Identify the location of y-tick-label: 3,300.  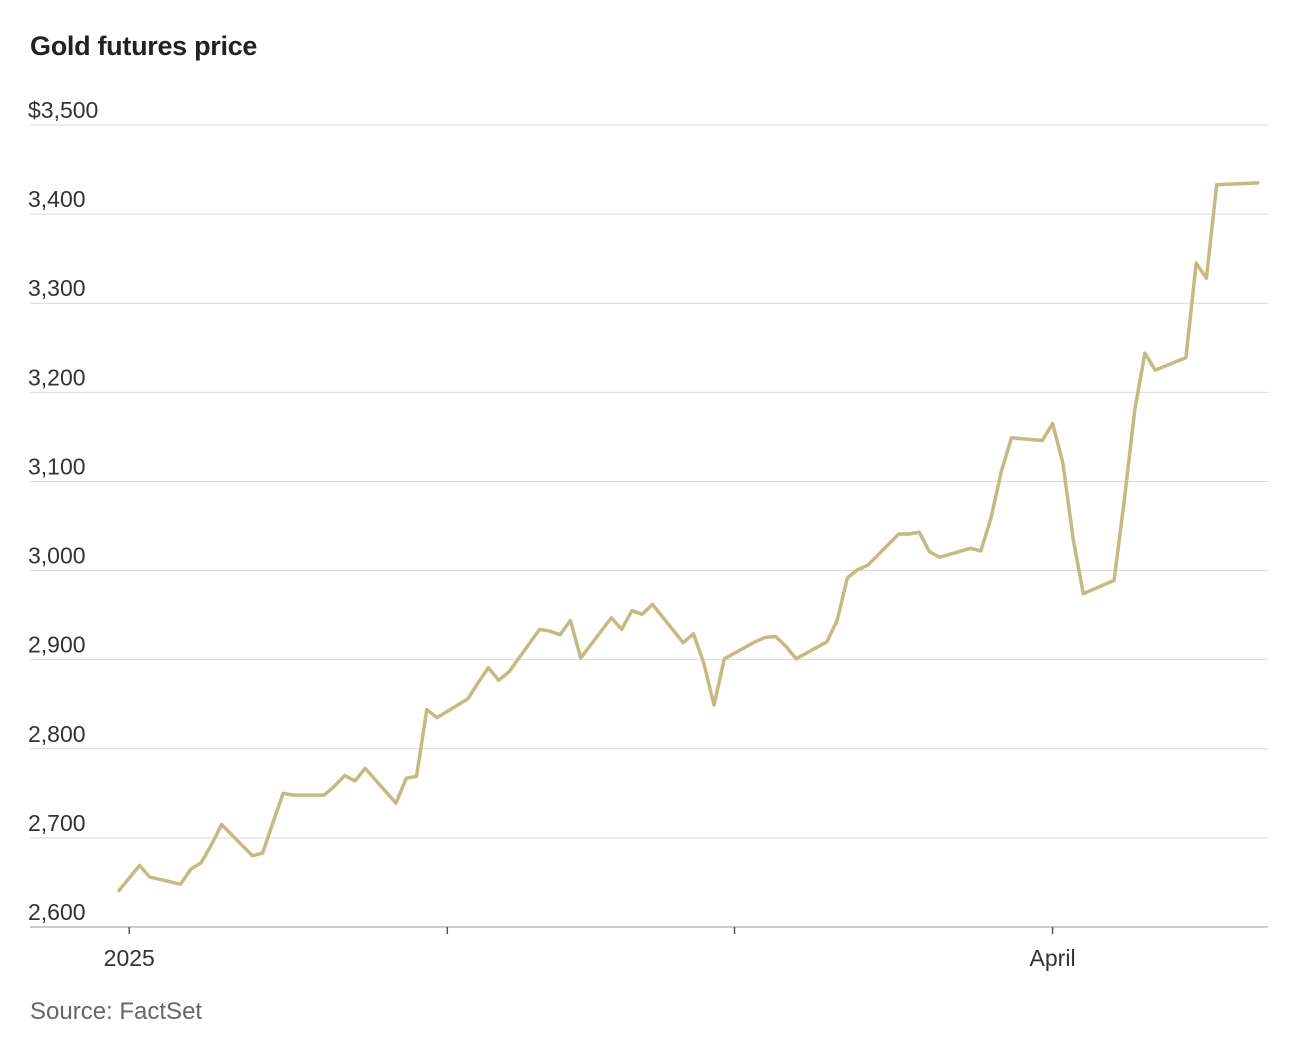
(57, 288).